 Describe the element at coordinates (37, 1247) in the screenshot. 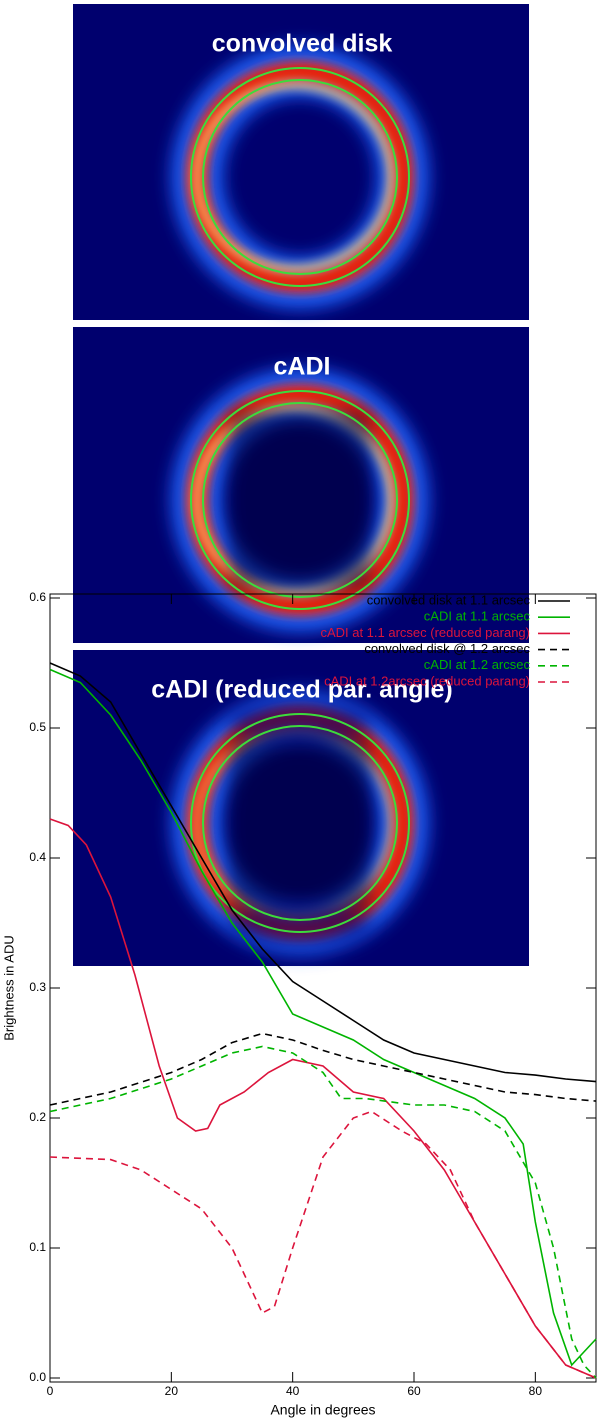

I see `y-tick-label: 0.1` at that location.